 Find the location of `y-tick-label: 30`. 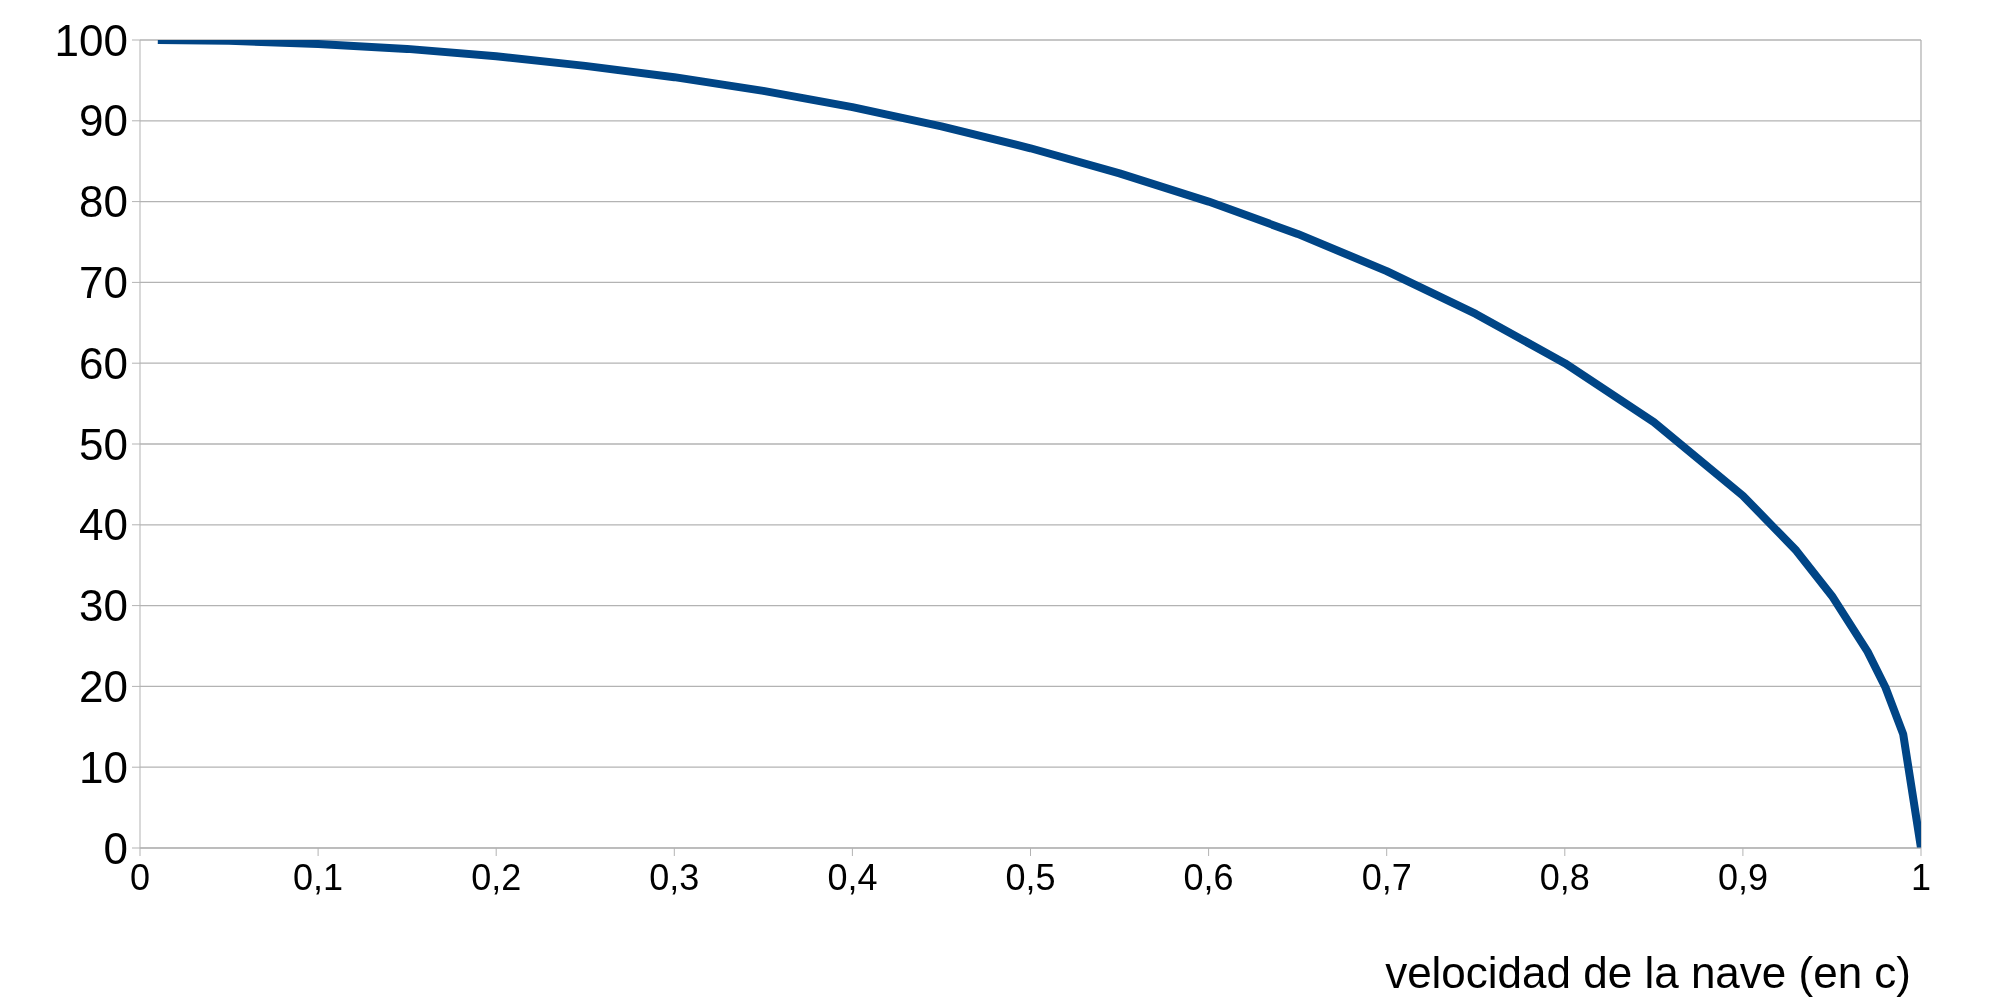

y-tick-label: 30 is located at coordinates (103, 606).